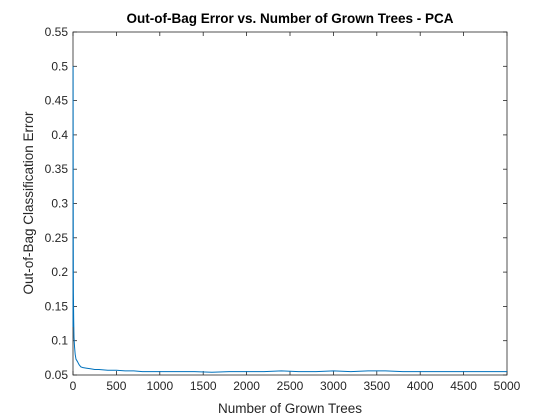 The image size is (560, 420). What do you see at coordinates (57, 238) in the screenshot?
I see `y-tick-label: 0.25` at bounding box center [57, 238].